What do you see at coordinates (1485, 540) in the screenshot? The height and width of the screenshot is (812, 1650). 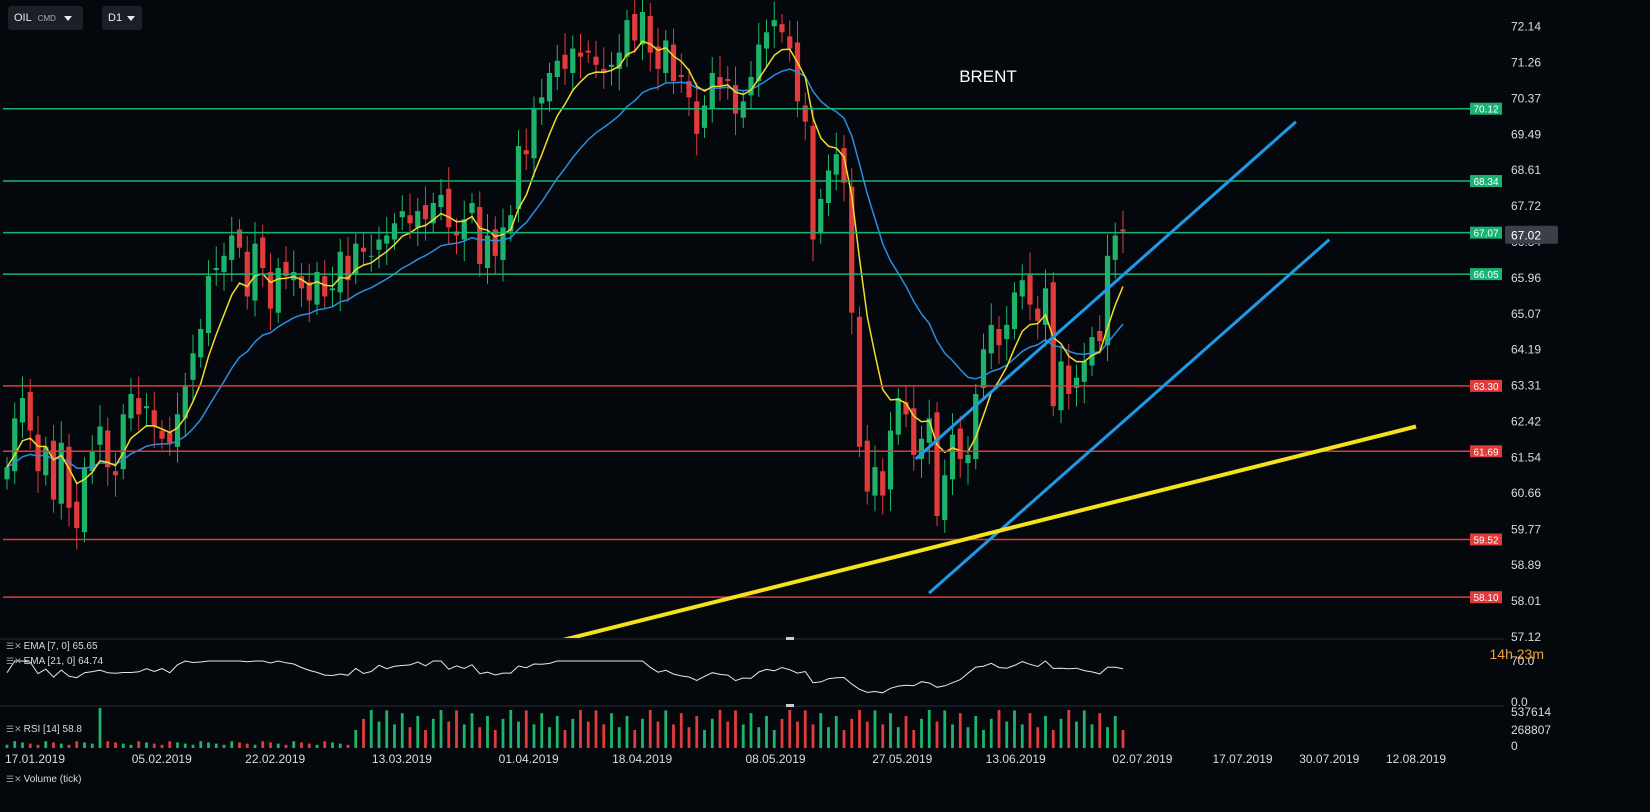 I see `level-tag-label: 59.52` at bounding box center [1485, 540].